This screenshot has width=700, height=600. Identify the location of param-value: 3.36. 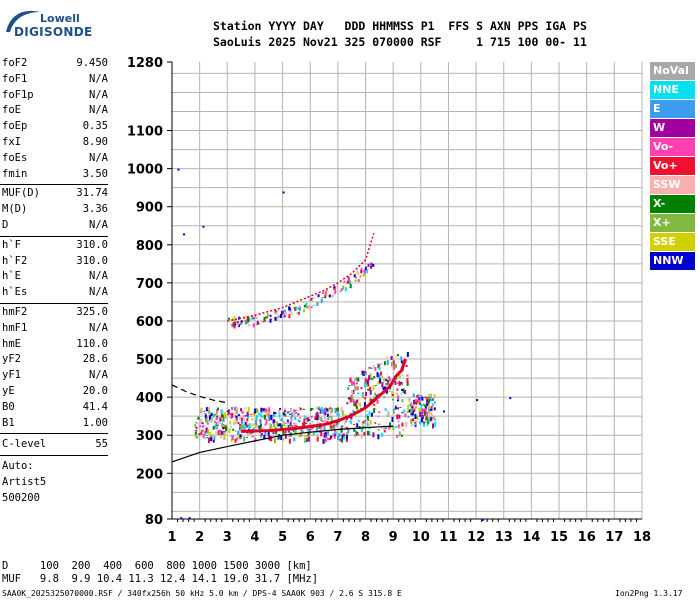
(95, 209).